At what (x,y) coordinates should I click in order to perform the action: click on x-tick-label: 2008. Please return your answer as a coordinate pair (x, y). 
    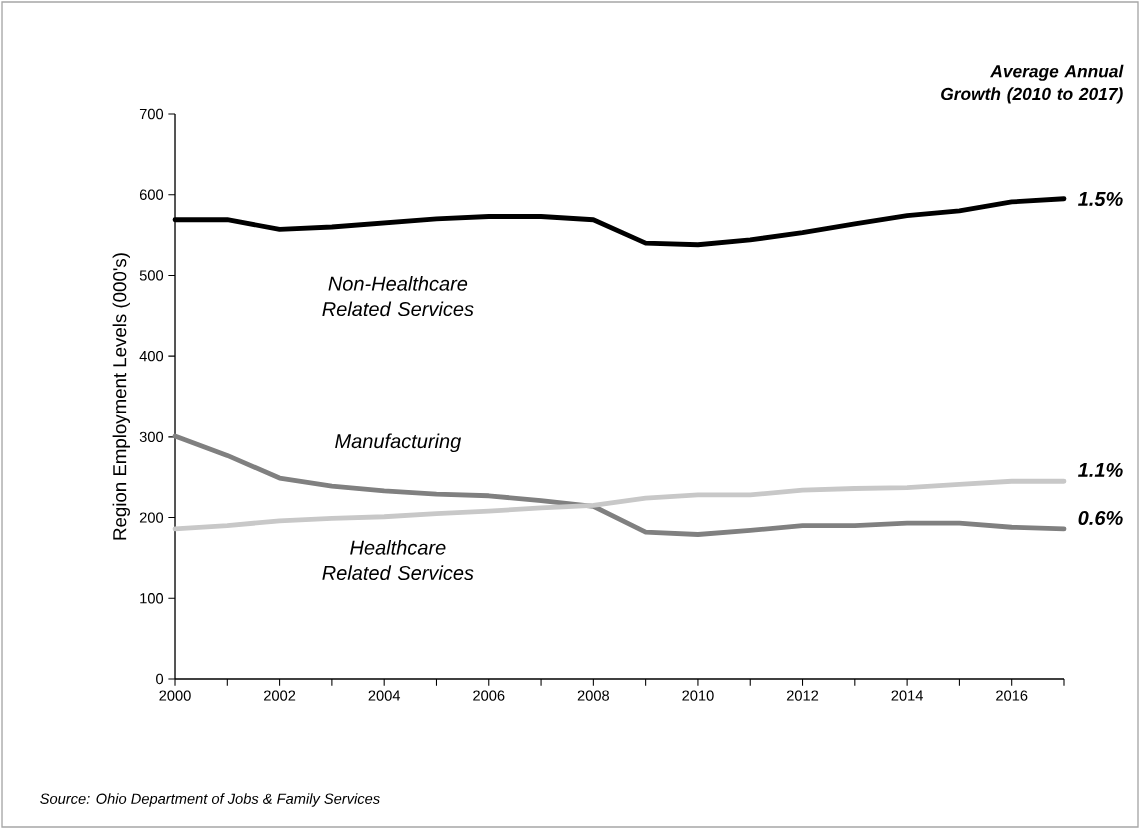
    Looking at the image, I should click on (593, 695).